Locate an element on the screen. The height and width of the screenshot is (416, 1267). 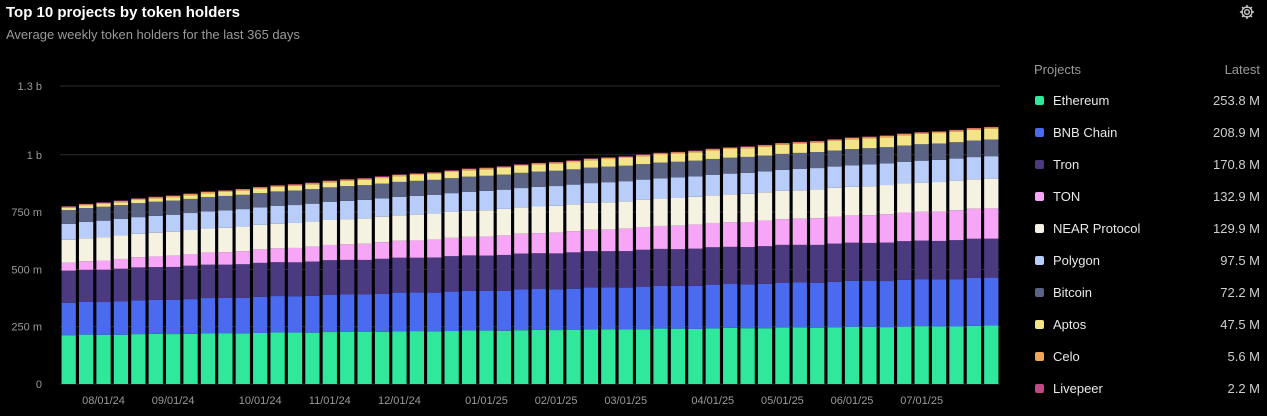
legend-item-tron: Tron 170.8 M is located at coordinates (1147, 164).